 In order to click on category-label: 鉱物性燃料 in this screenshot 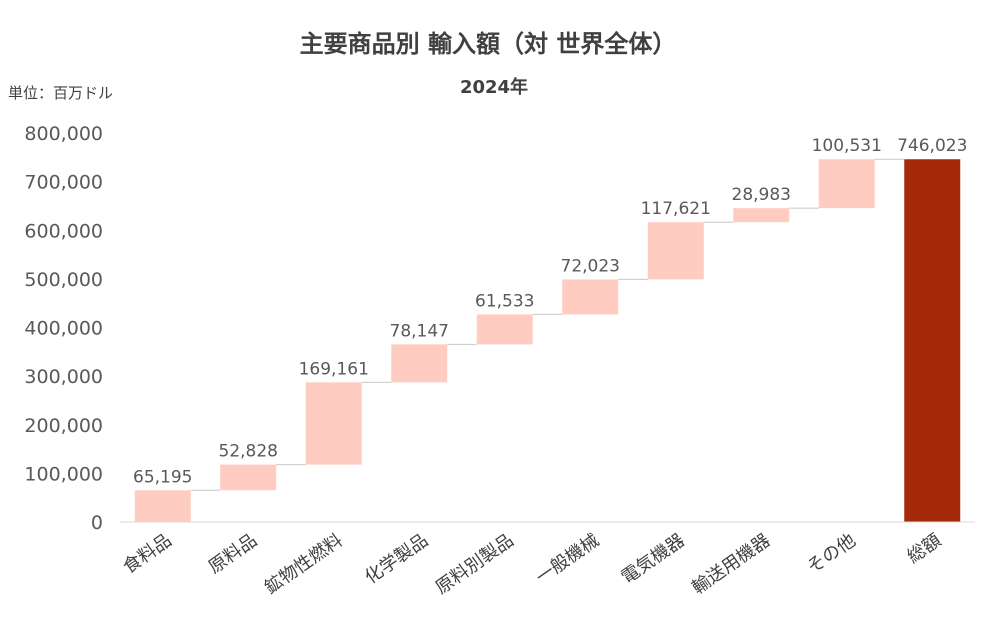, I will do `click(304, 564)`.